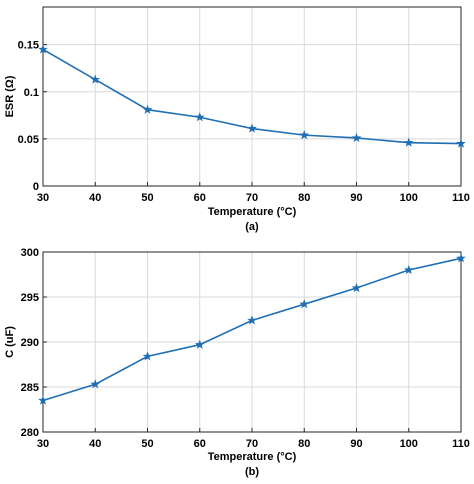 The height and width of the screenshot is (484, 474). I want to click on chart-b-caption: (b), so click(252, 472).